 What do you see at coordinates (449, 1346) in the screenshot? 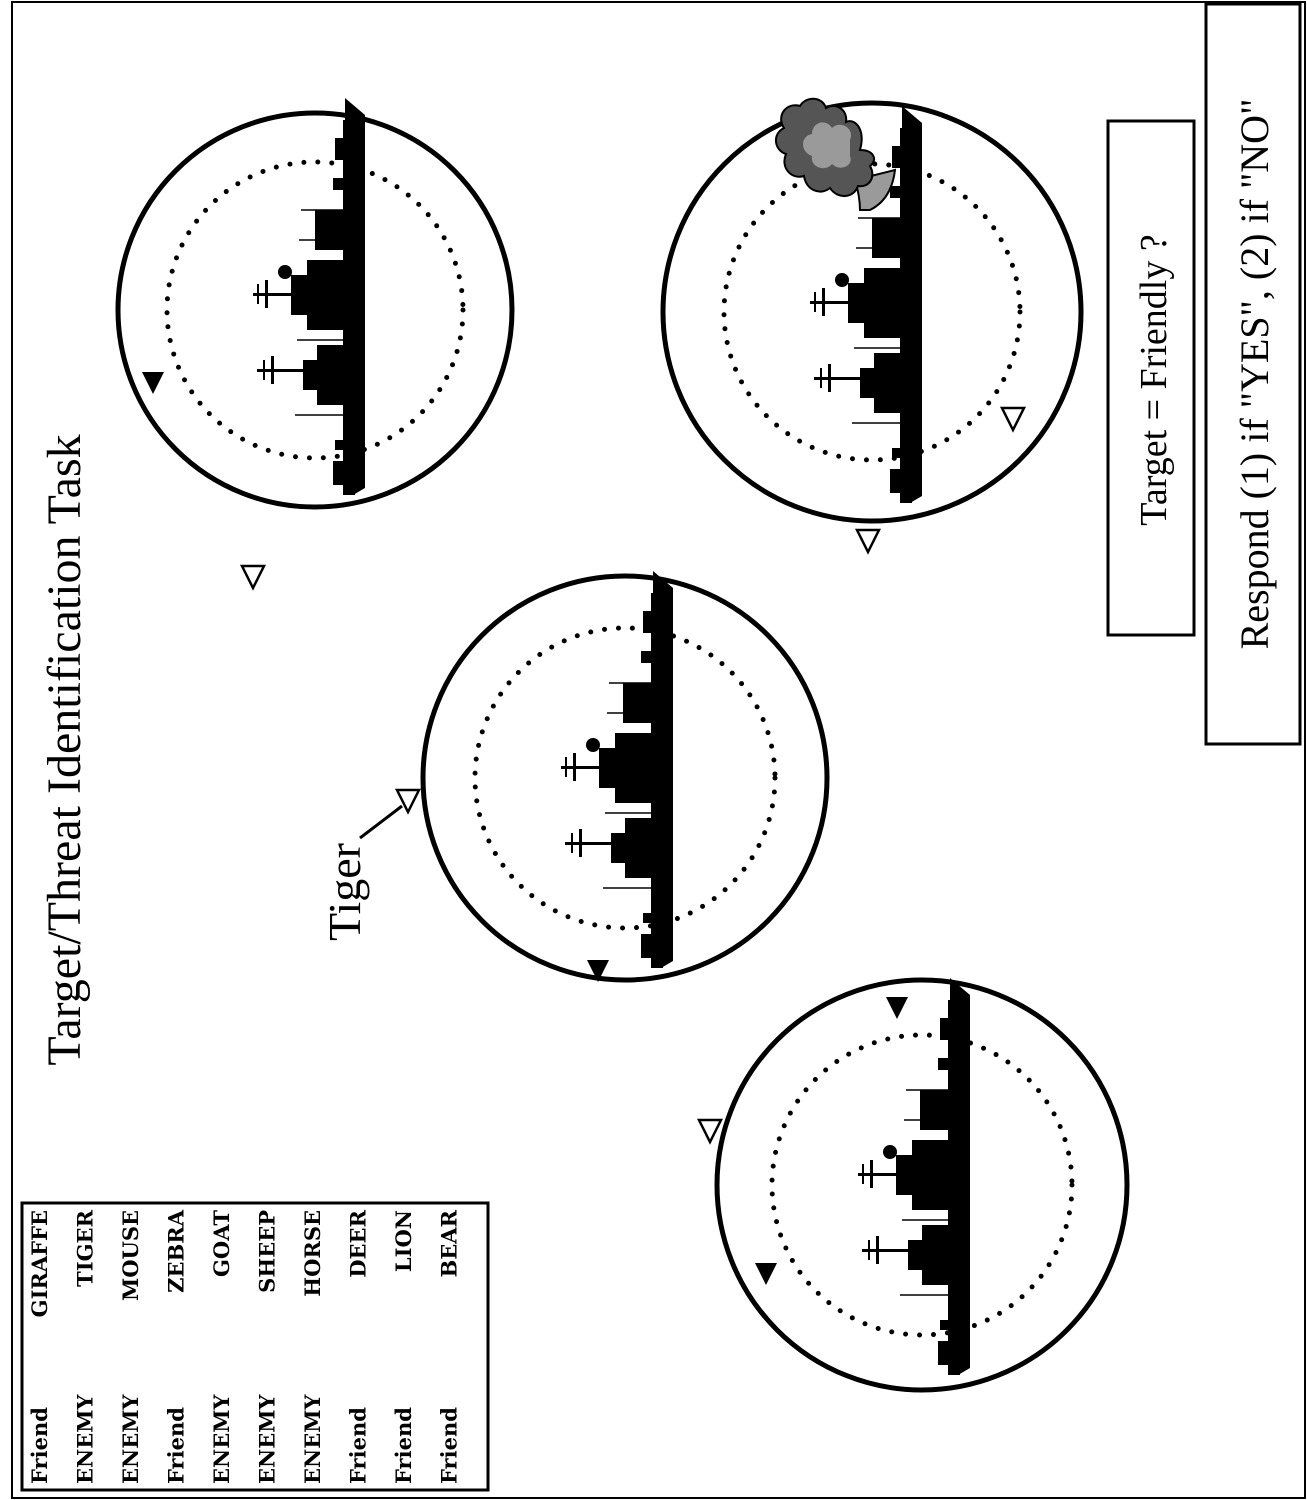
I see `legend-row: Friend BEAR` at bounding box center [449, 1346].